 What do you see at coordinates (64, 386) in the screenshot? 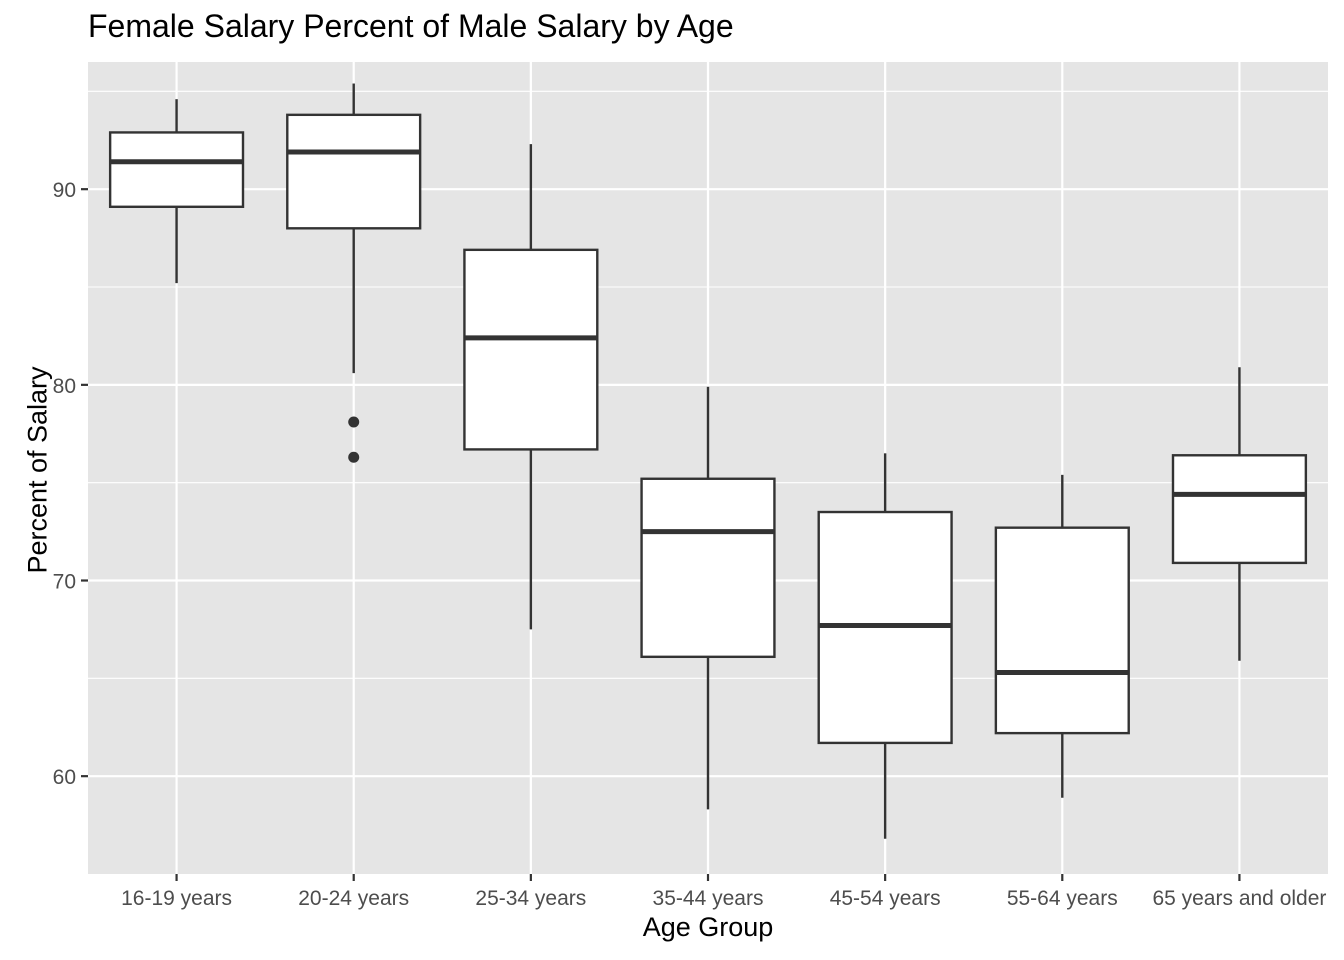
I see `y-tick-label: 80` at bounding box center [64, 386].